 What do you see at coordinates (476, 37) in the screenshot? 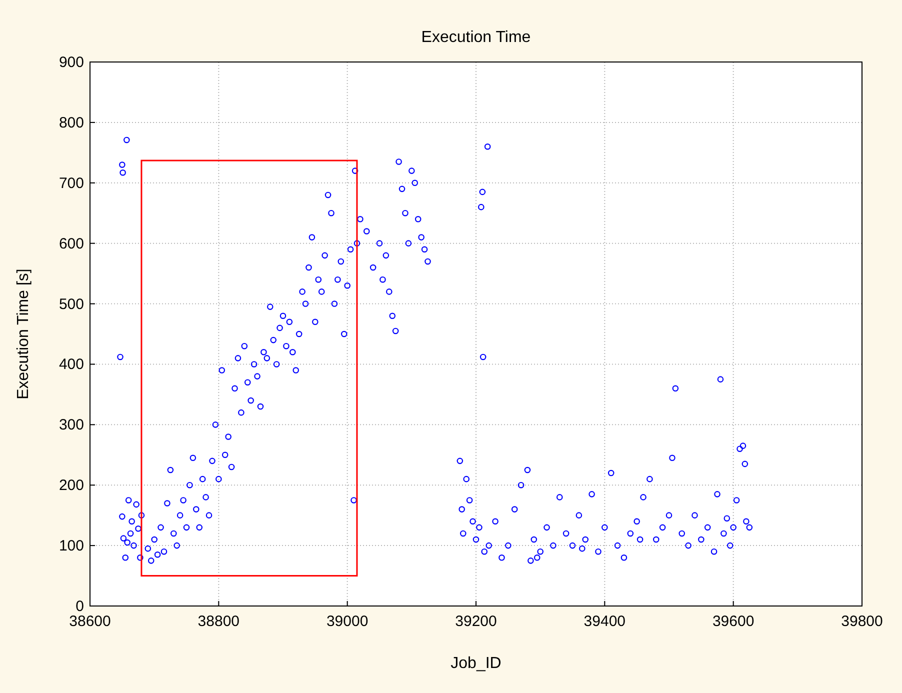
I see `chart-title: Execution Time` at bounding box center [476, 37].